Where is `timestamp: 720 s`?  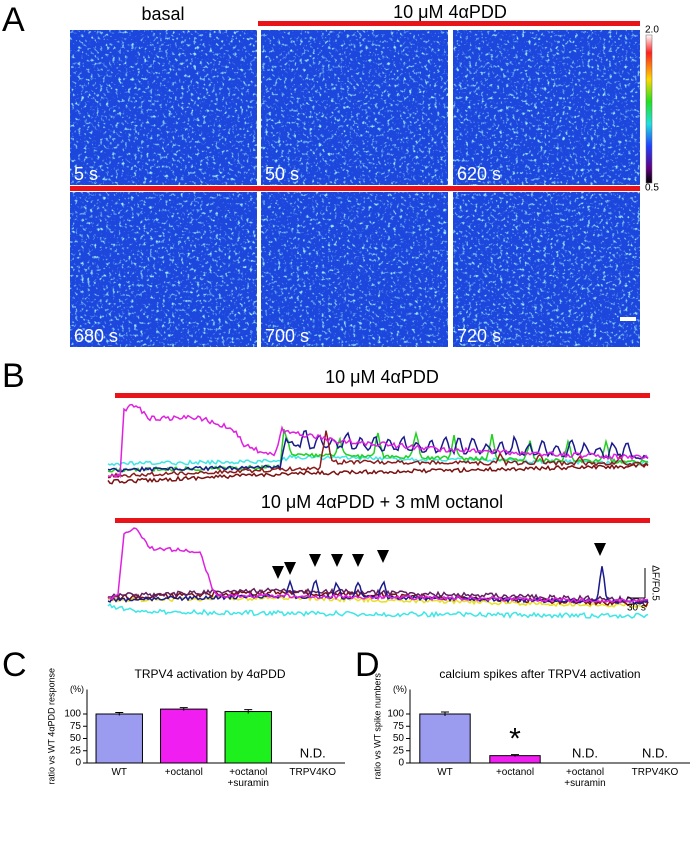 timestamp: 720 s is located at coordinates (479, 336).